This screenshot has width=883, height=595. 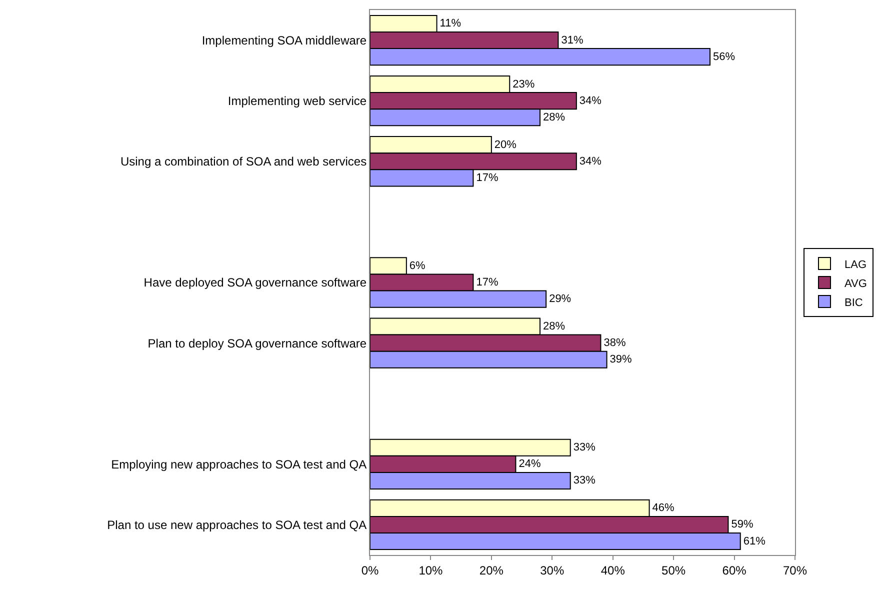 What do you see at coordinates (491, 570) in the screenshot?
I see `x-tick-label: 20%` at bounding box center [491, 570].